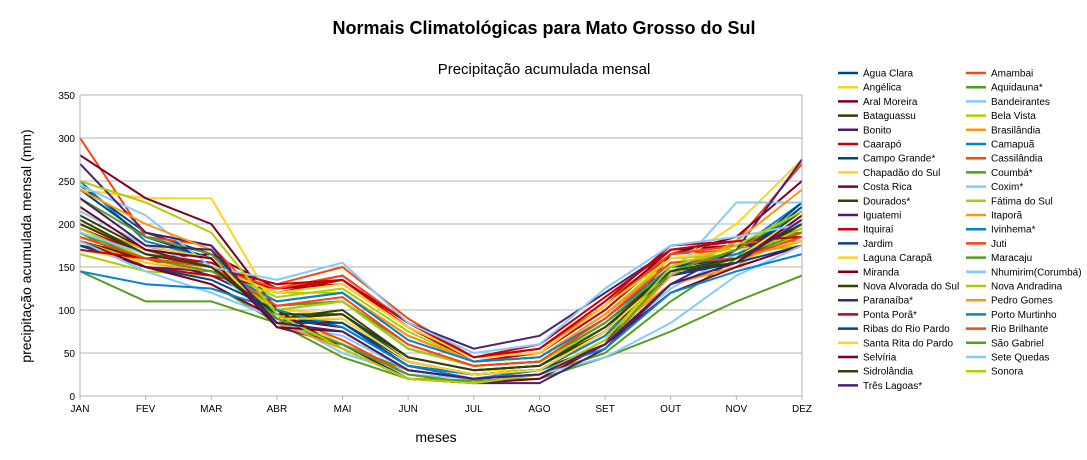 This screenshot has width=1087, height=460. What do you see at coordinates (1007, 216) in the screenshot?
I see `legend-label: Itaporã` at bounding box center [1007, 216].